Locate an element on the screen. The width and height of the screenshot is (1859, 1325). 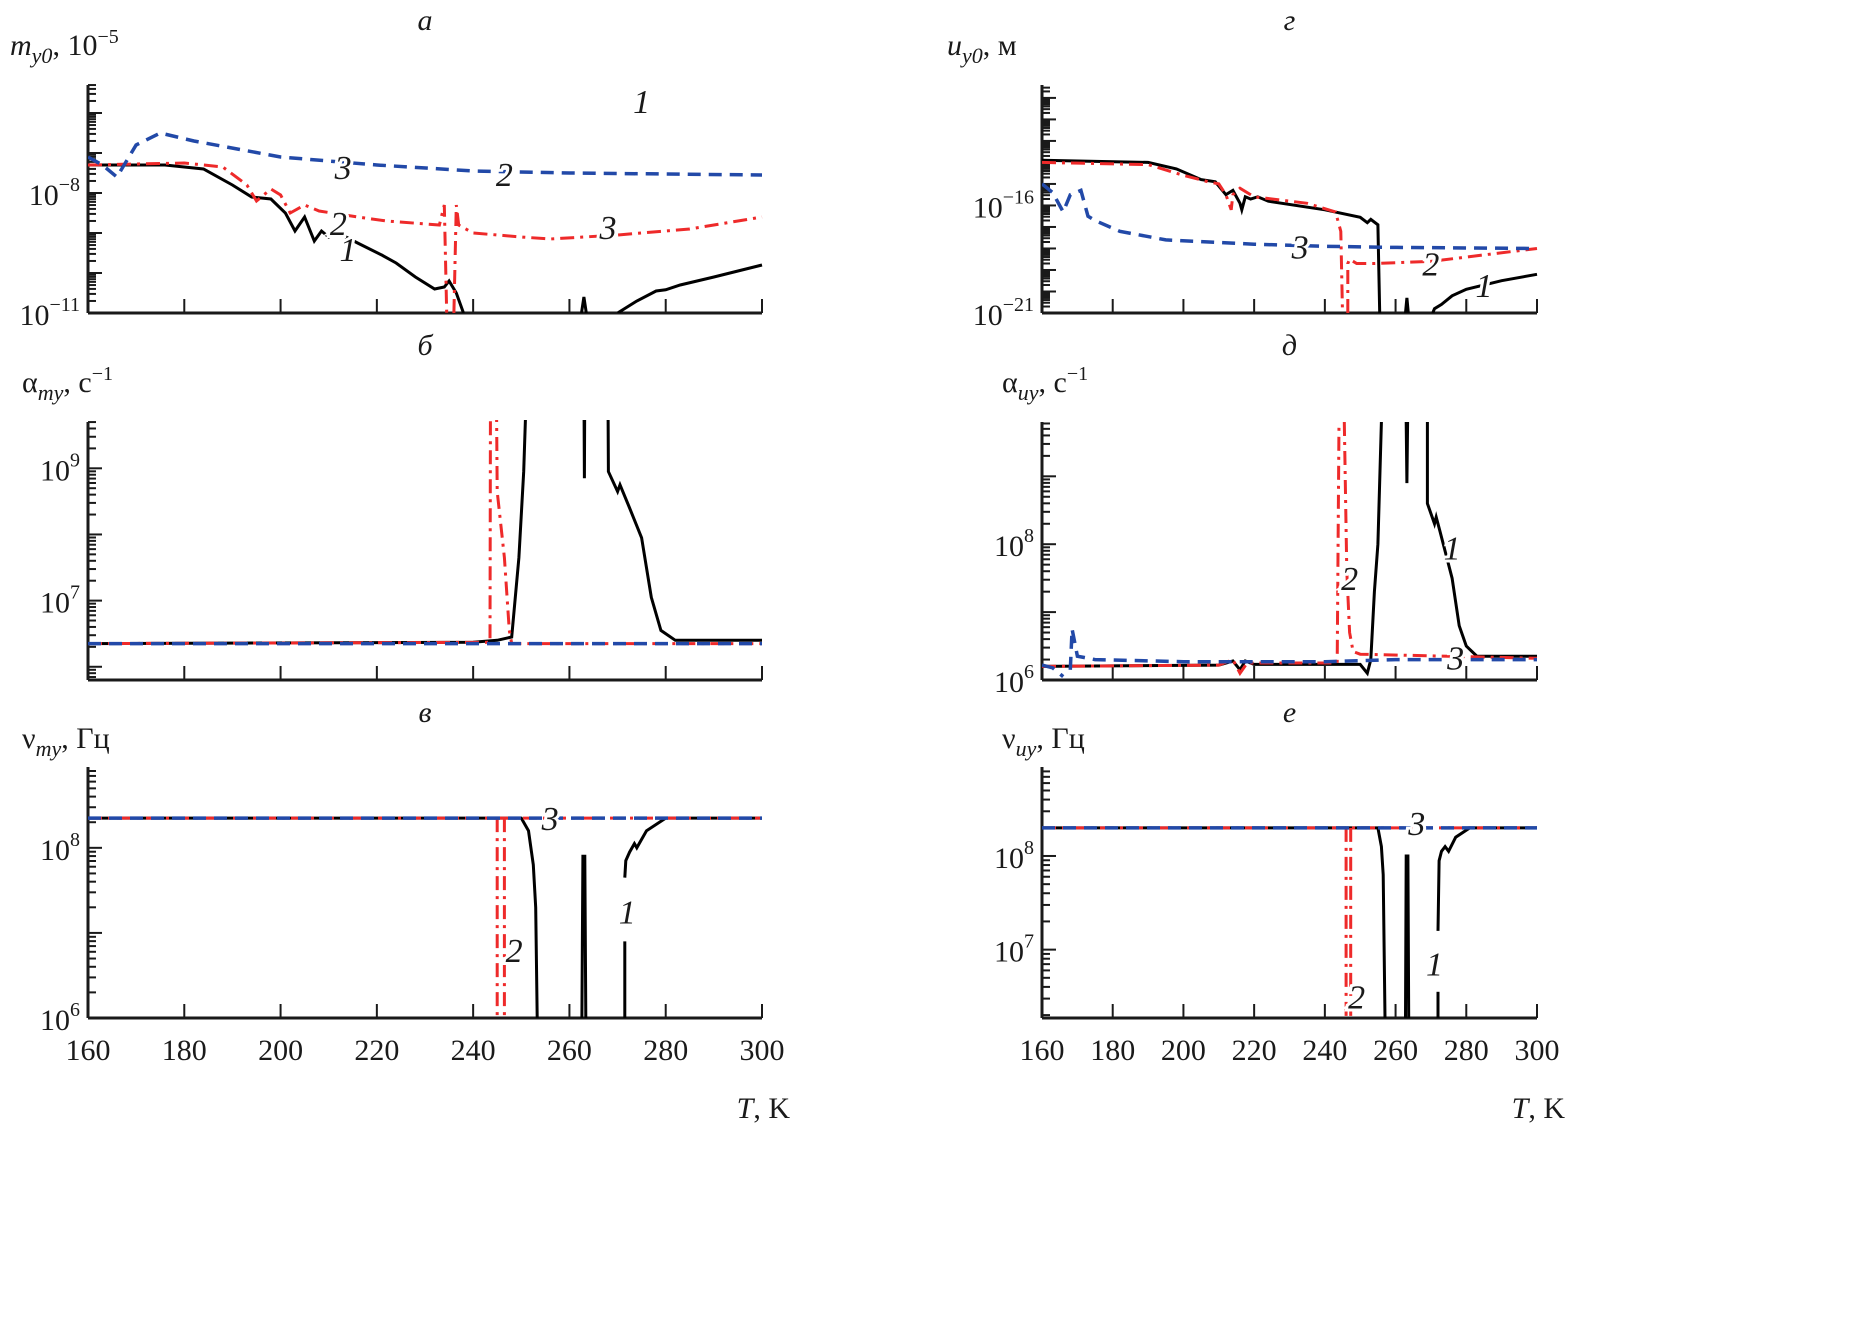
panel-g: г uy0, м 10⁻¹⁶ 10⁻²¹ 12 3 is located at coordinates (1242, 168).